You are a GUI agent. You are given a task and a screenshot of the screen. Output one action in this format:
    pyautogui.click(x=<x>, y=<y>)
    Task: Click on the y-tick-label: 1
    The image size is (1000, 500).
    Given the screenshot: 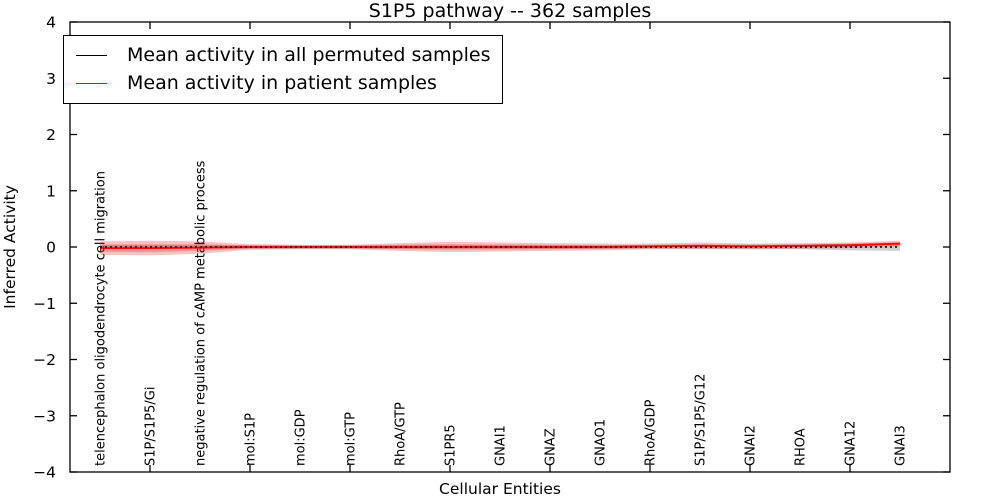 What is the action you would take?
    pyautogui.click(x=51, y=191)
    